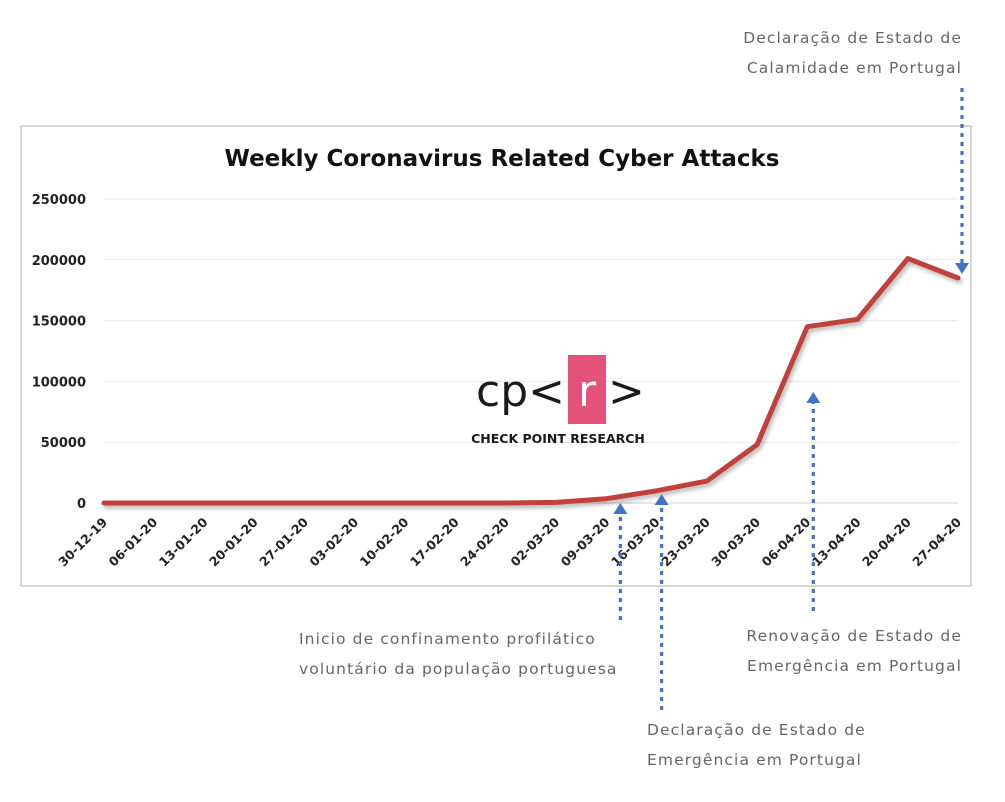 The height and width of the screenshot is (802, 1005). Describe the element at coordinates (754, 760) in the screenshot. I see `annotation-emergencia-line2: Emergência em Portugal` at that location.